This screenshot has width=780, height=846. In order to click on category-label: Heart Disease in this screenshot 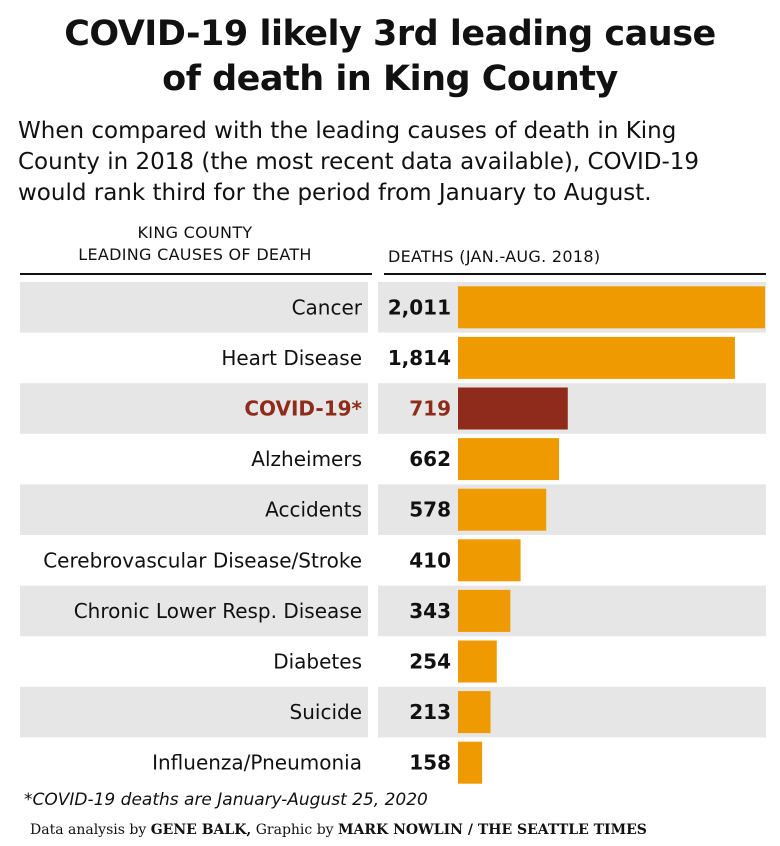, I will do `click(291, 358)`.